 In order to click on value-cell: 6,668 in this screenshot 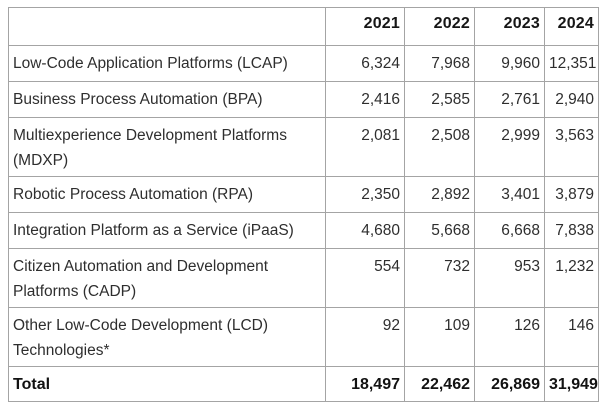, I will do `click(509, 230)`.